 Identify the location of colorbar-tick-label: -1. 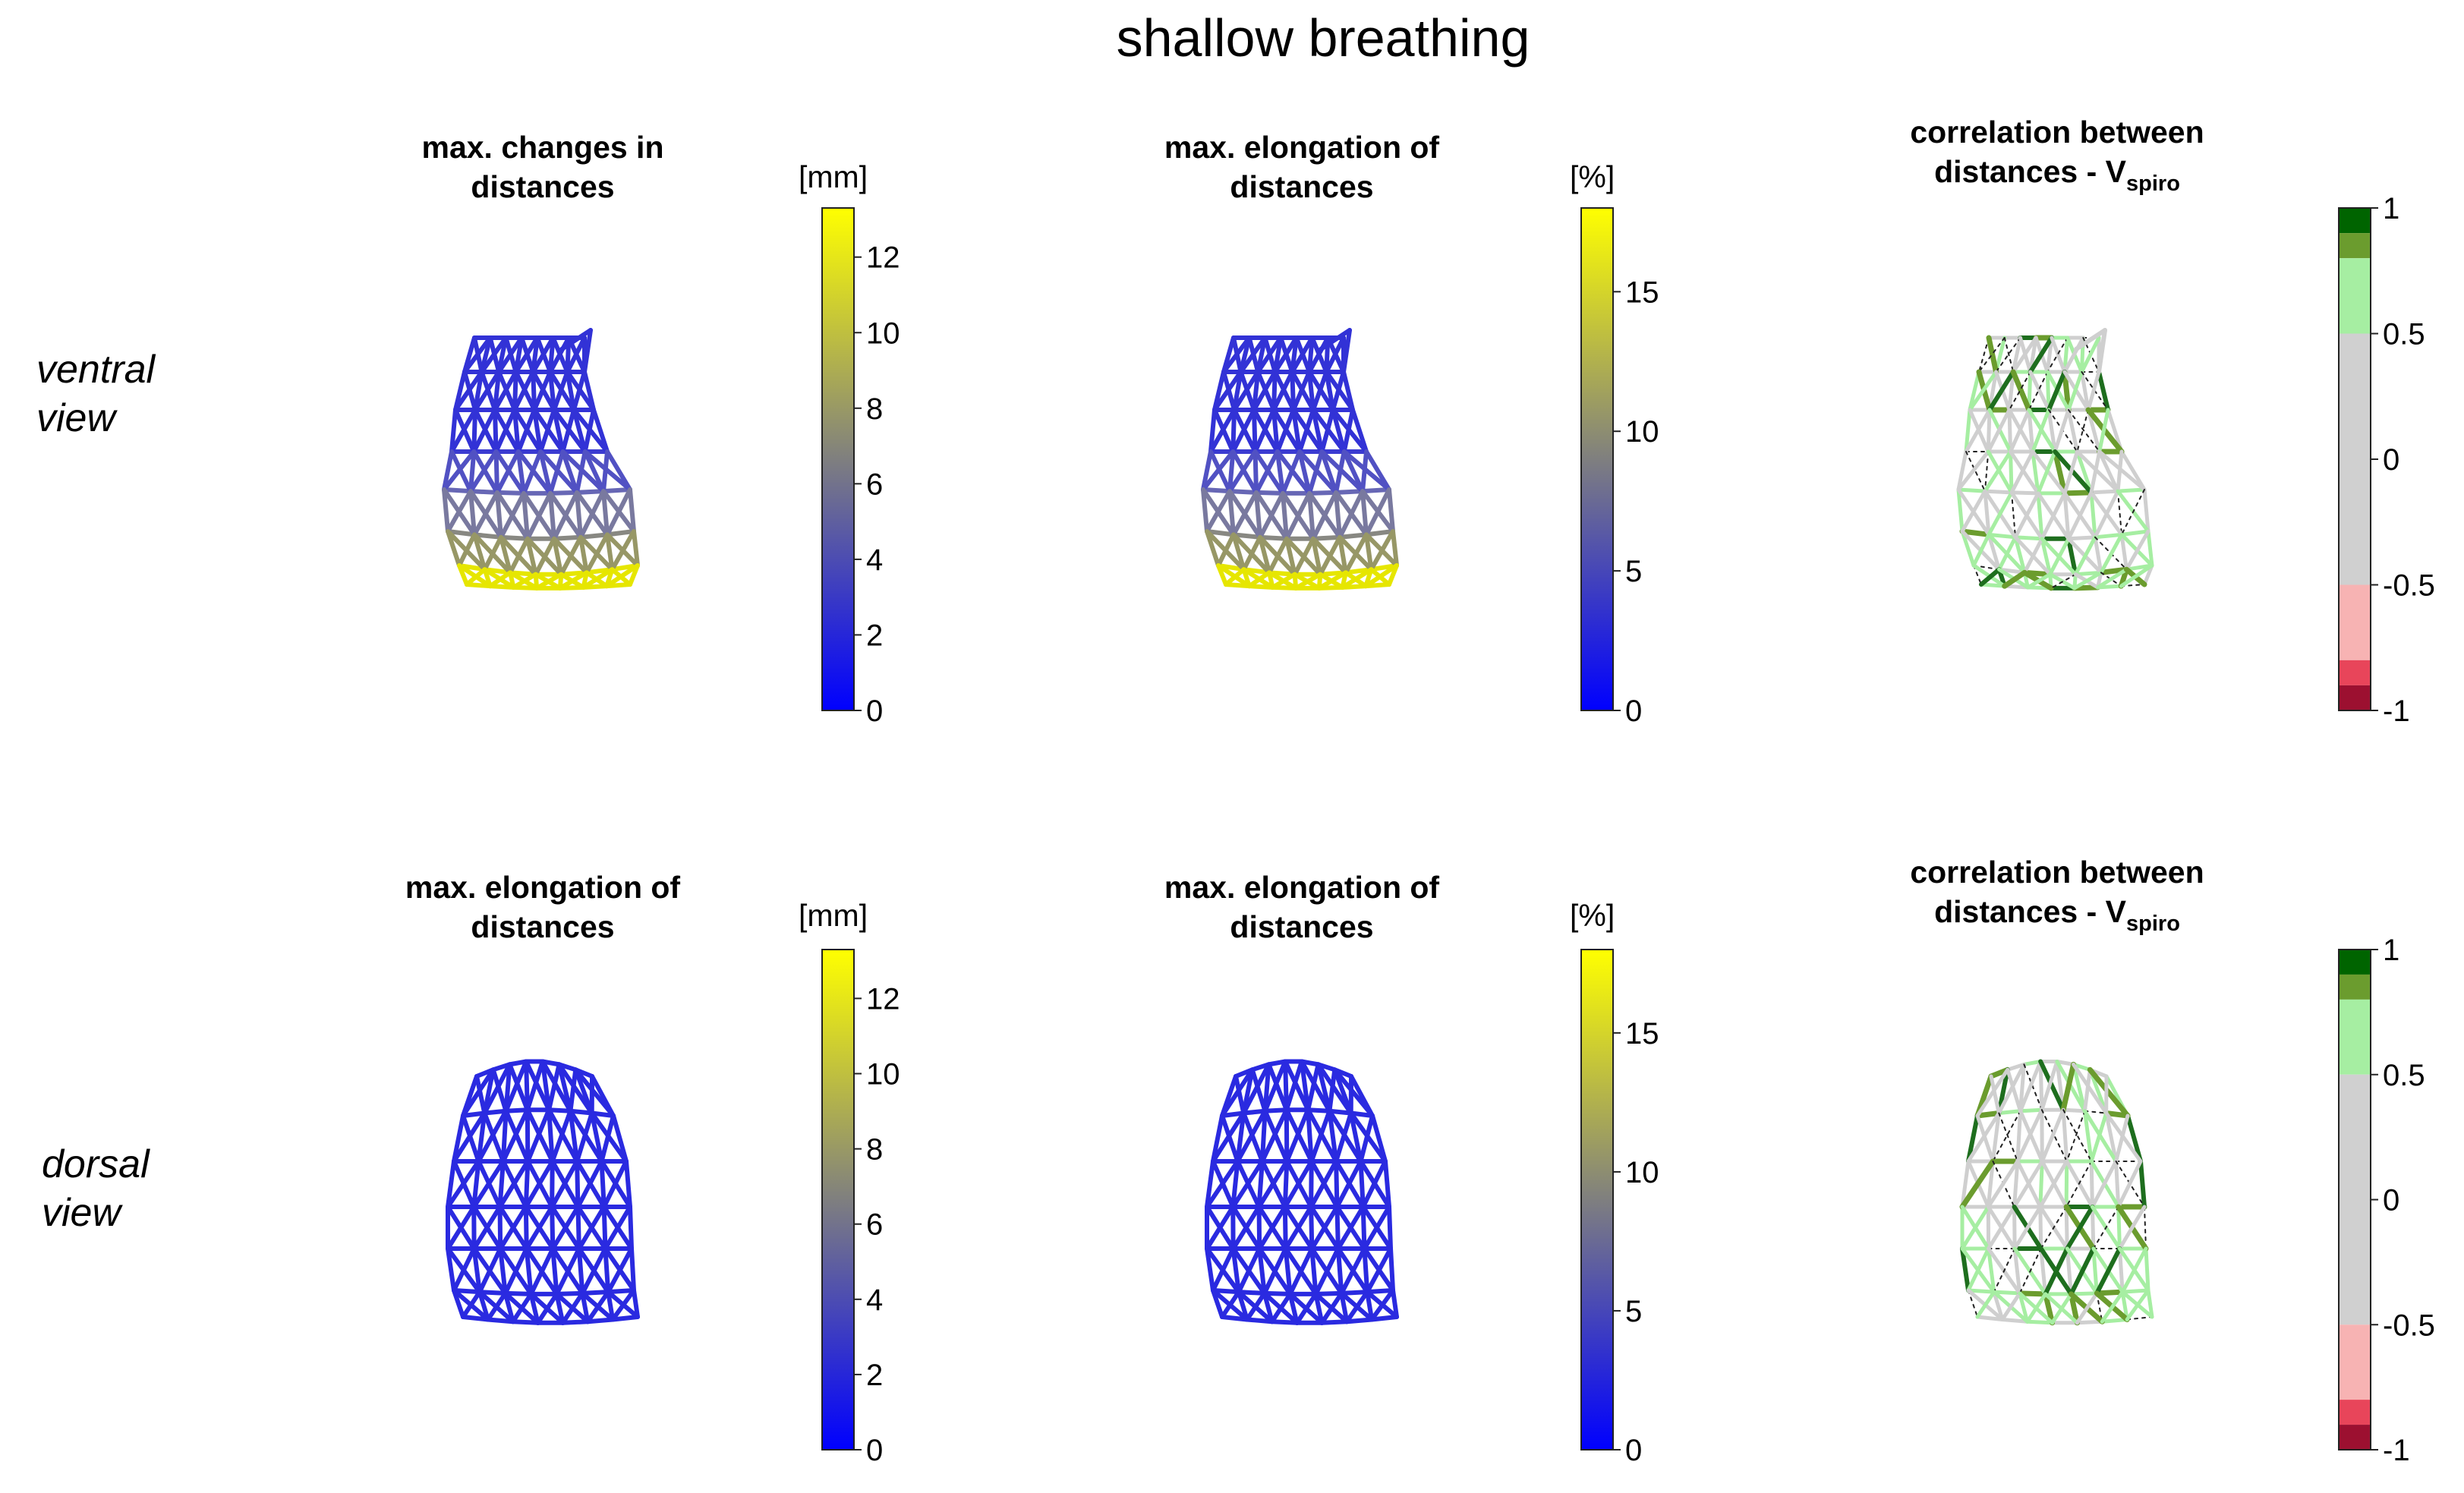
(2396, 712).